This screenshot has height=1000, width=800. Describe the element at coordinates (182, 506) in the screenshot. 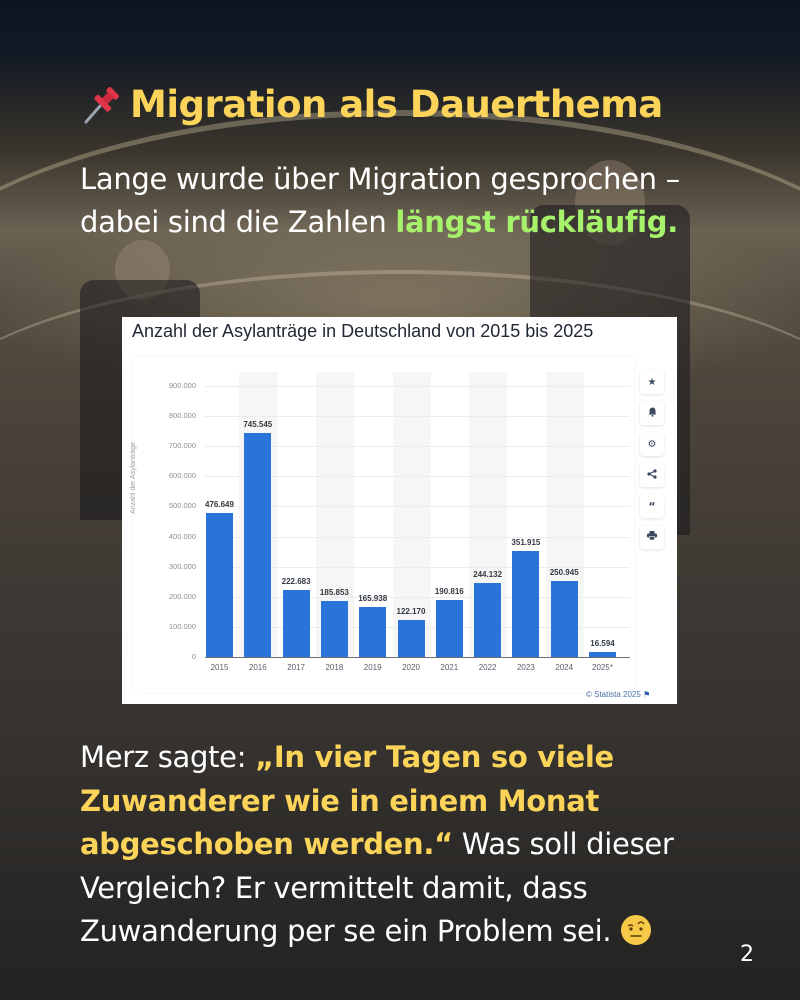

I see `y-tick-label: 500.000` at that location.